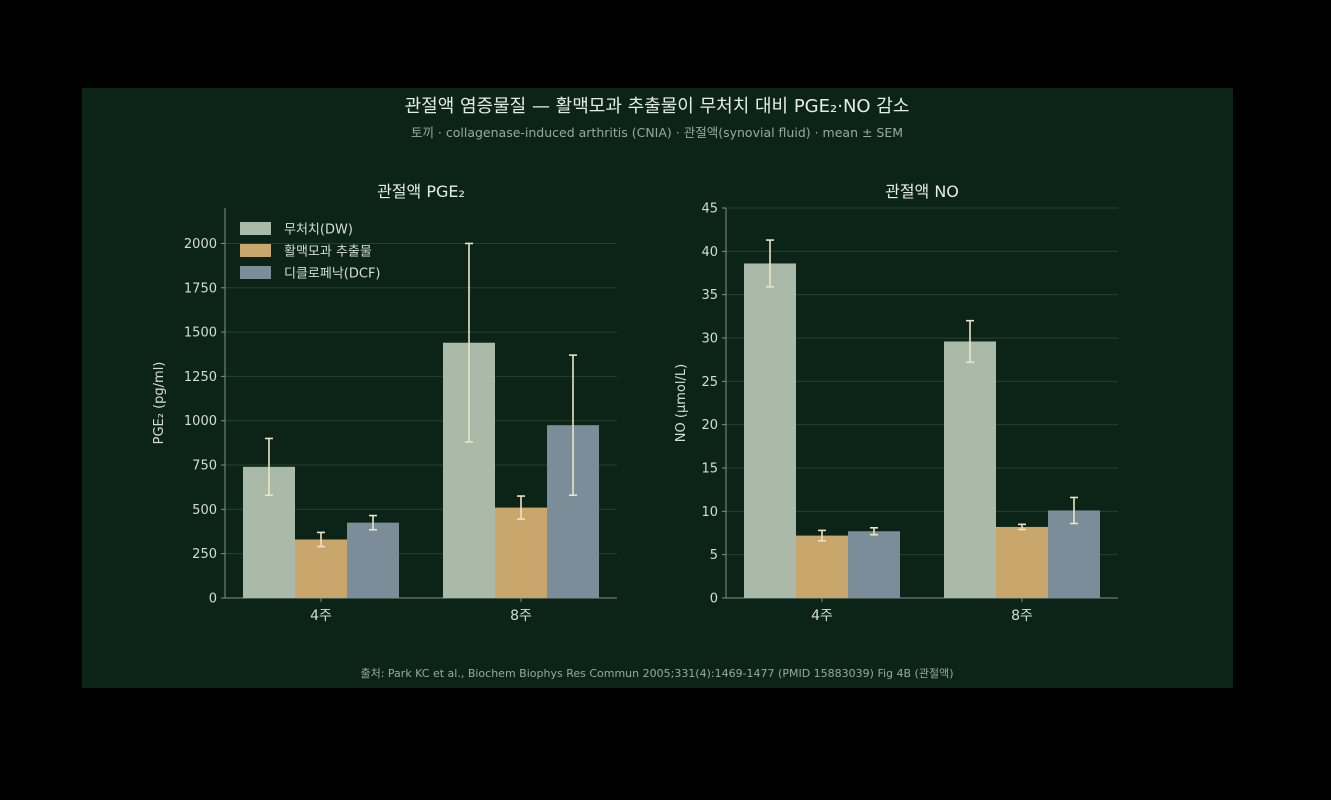 The image size is (1331, 800). I want to click on legend-label: 무처치(DW), so click(318, 230).